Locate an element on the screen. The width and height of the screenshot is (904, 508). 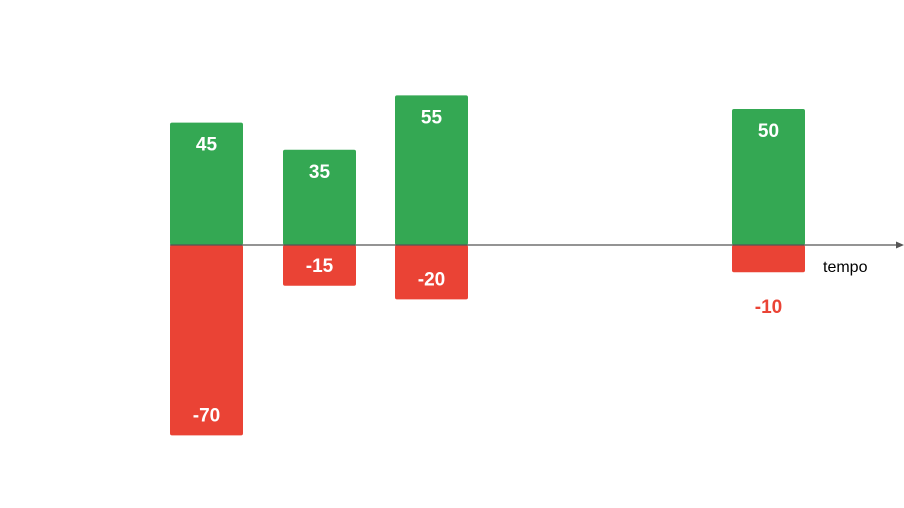
axis-layer: tempo is located at coordinates (537, 258).